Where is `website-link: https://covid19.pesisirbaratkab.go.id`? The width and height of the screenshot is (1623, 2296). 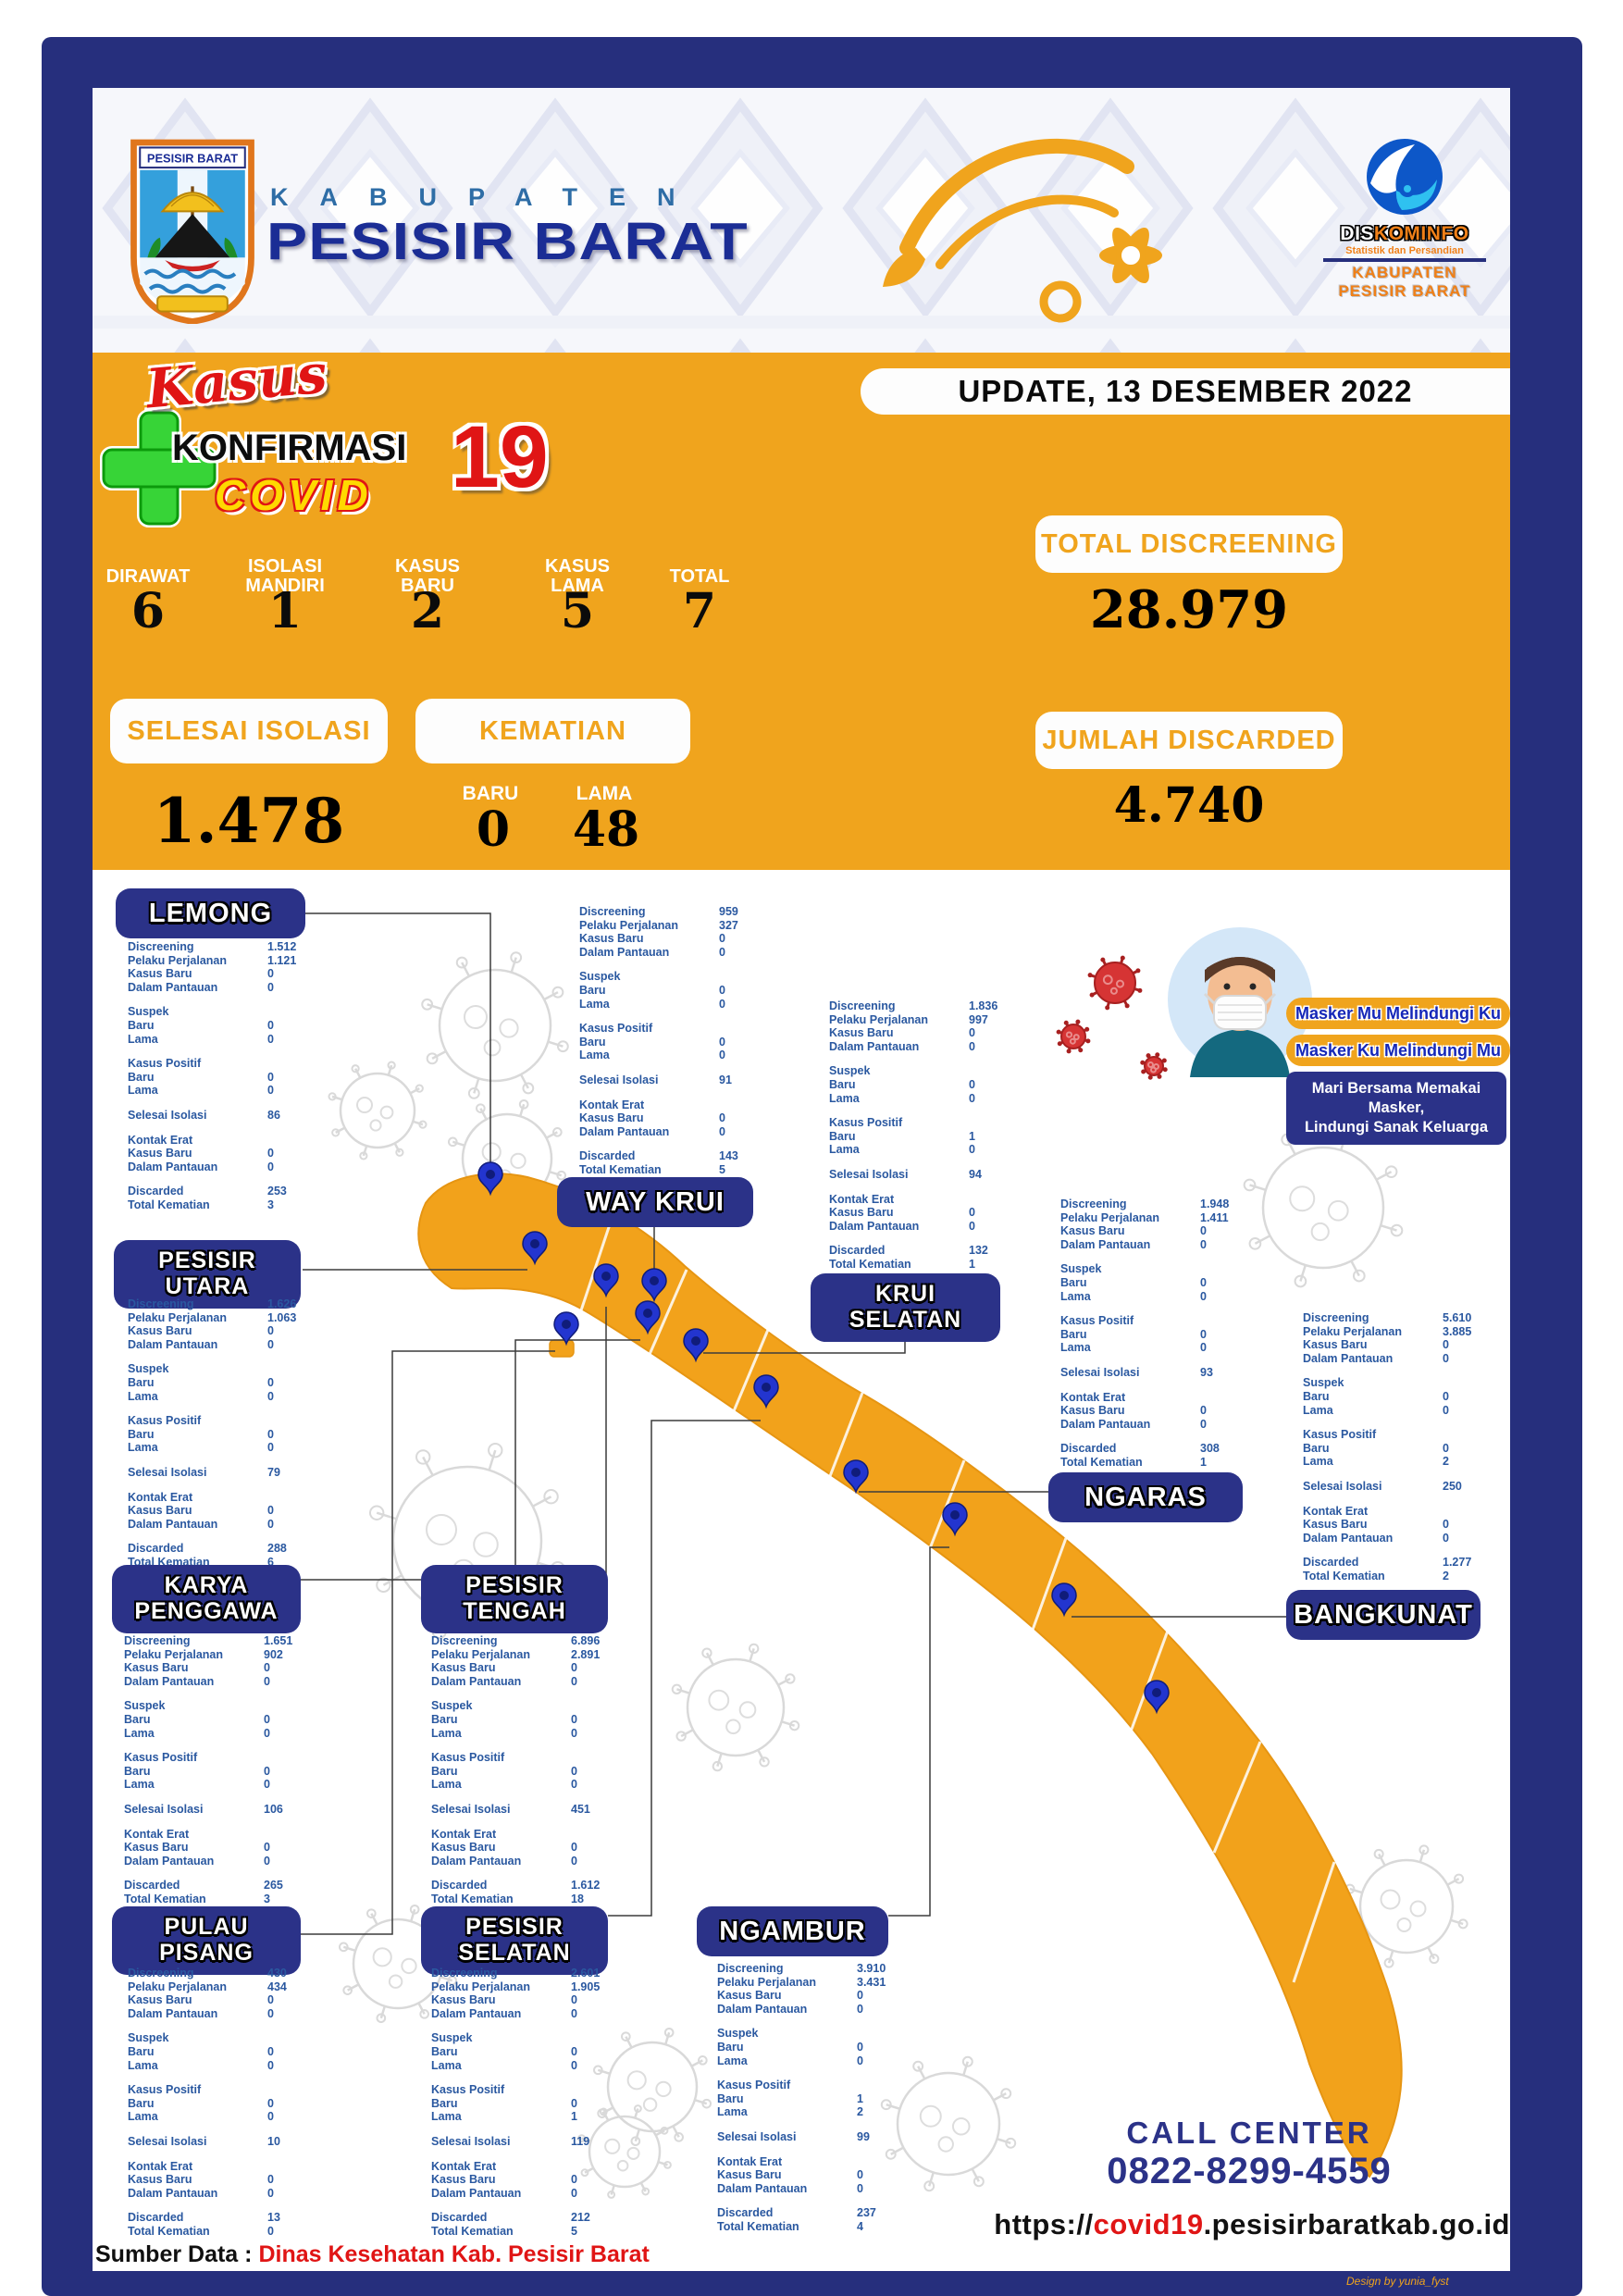
website-link: https://covid19.pesisirbaratkab.go.id is located at coordinates (1252, 2224).